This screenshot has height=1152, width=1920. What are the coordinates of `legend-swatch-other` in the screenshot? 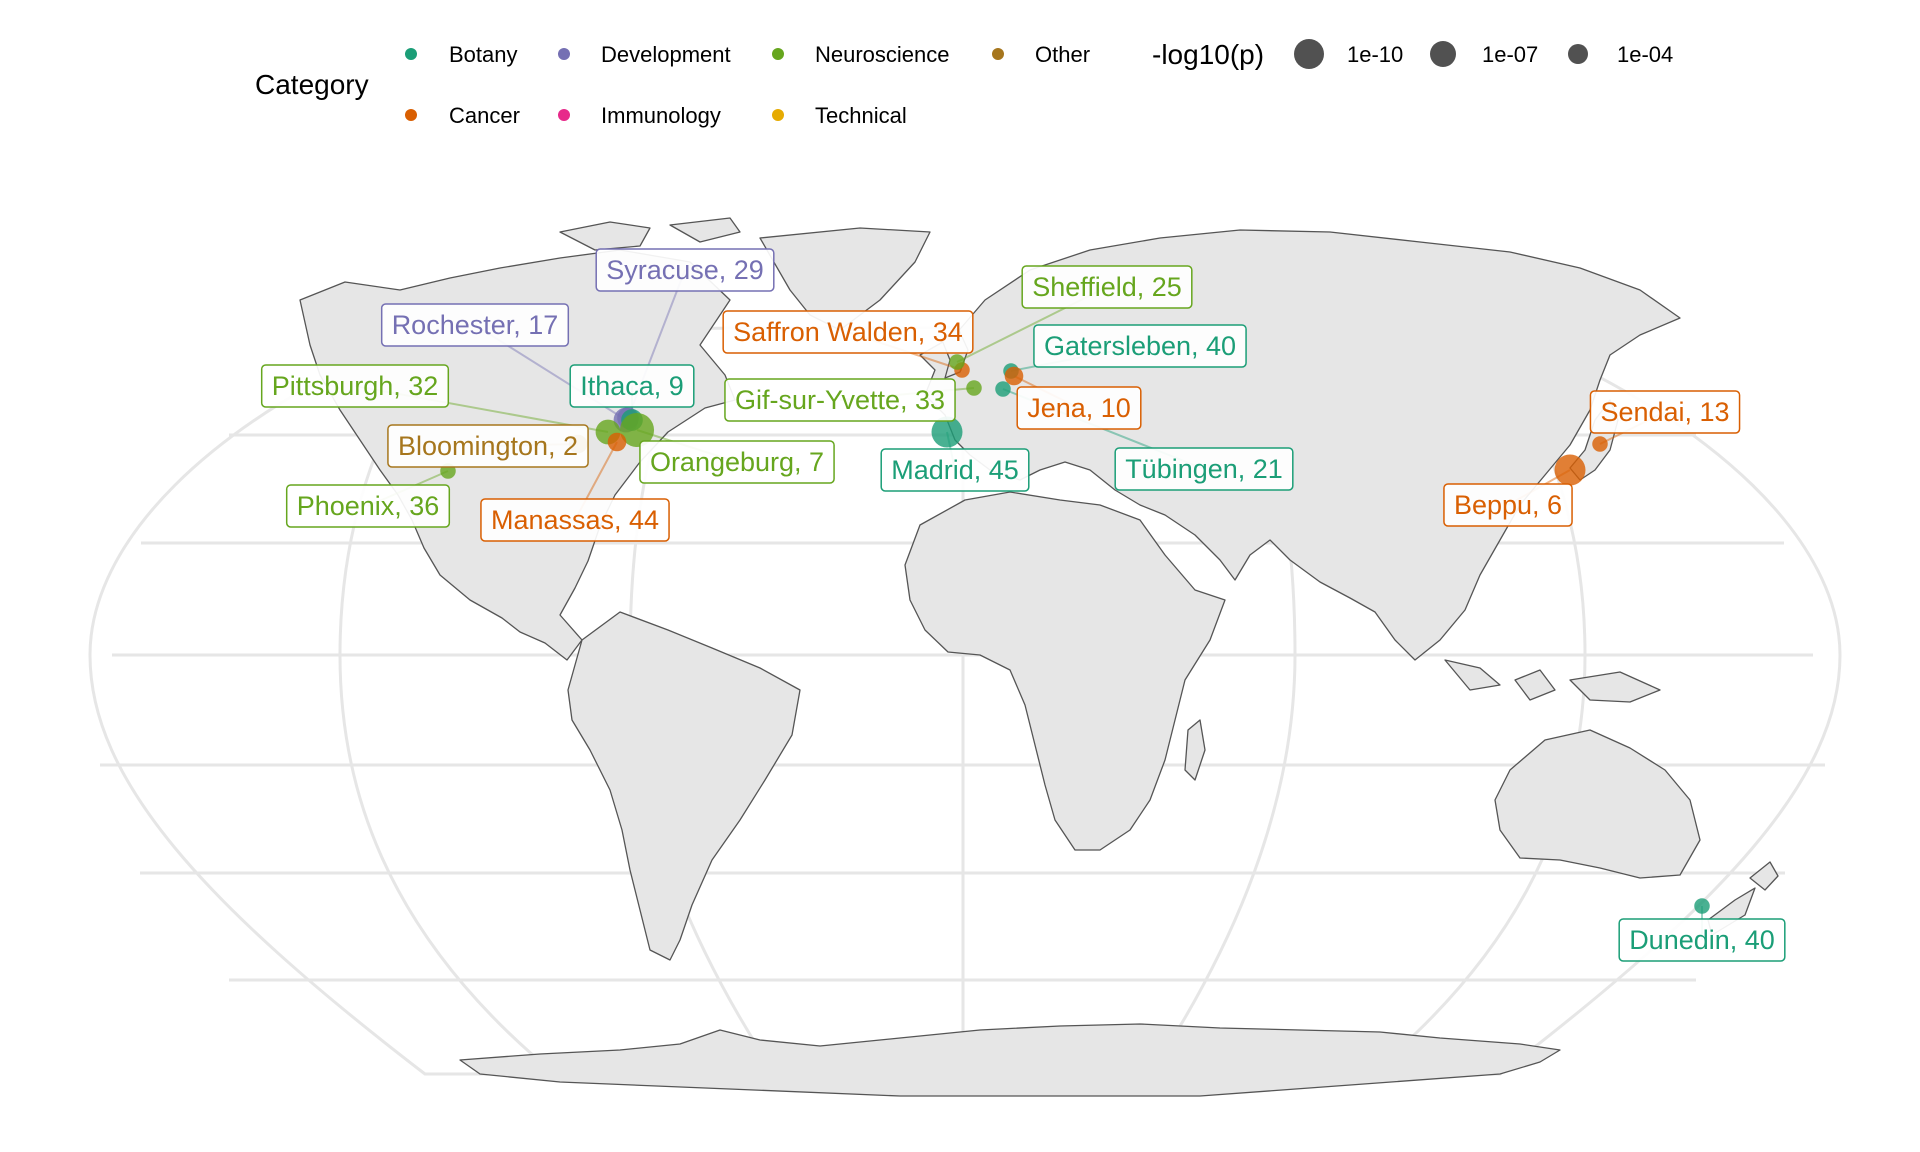 It's located at (998, 54).